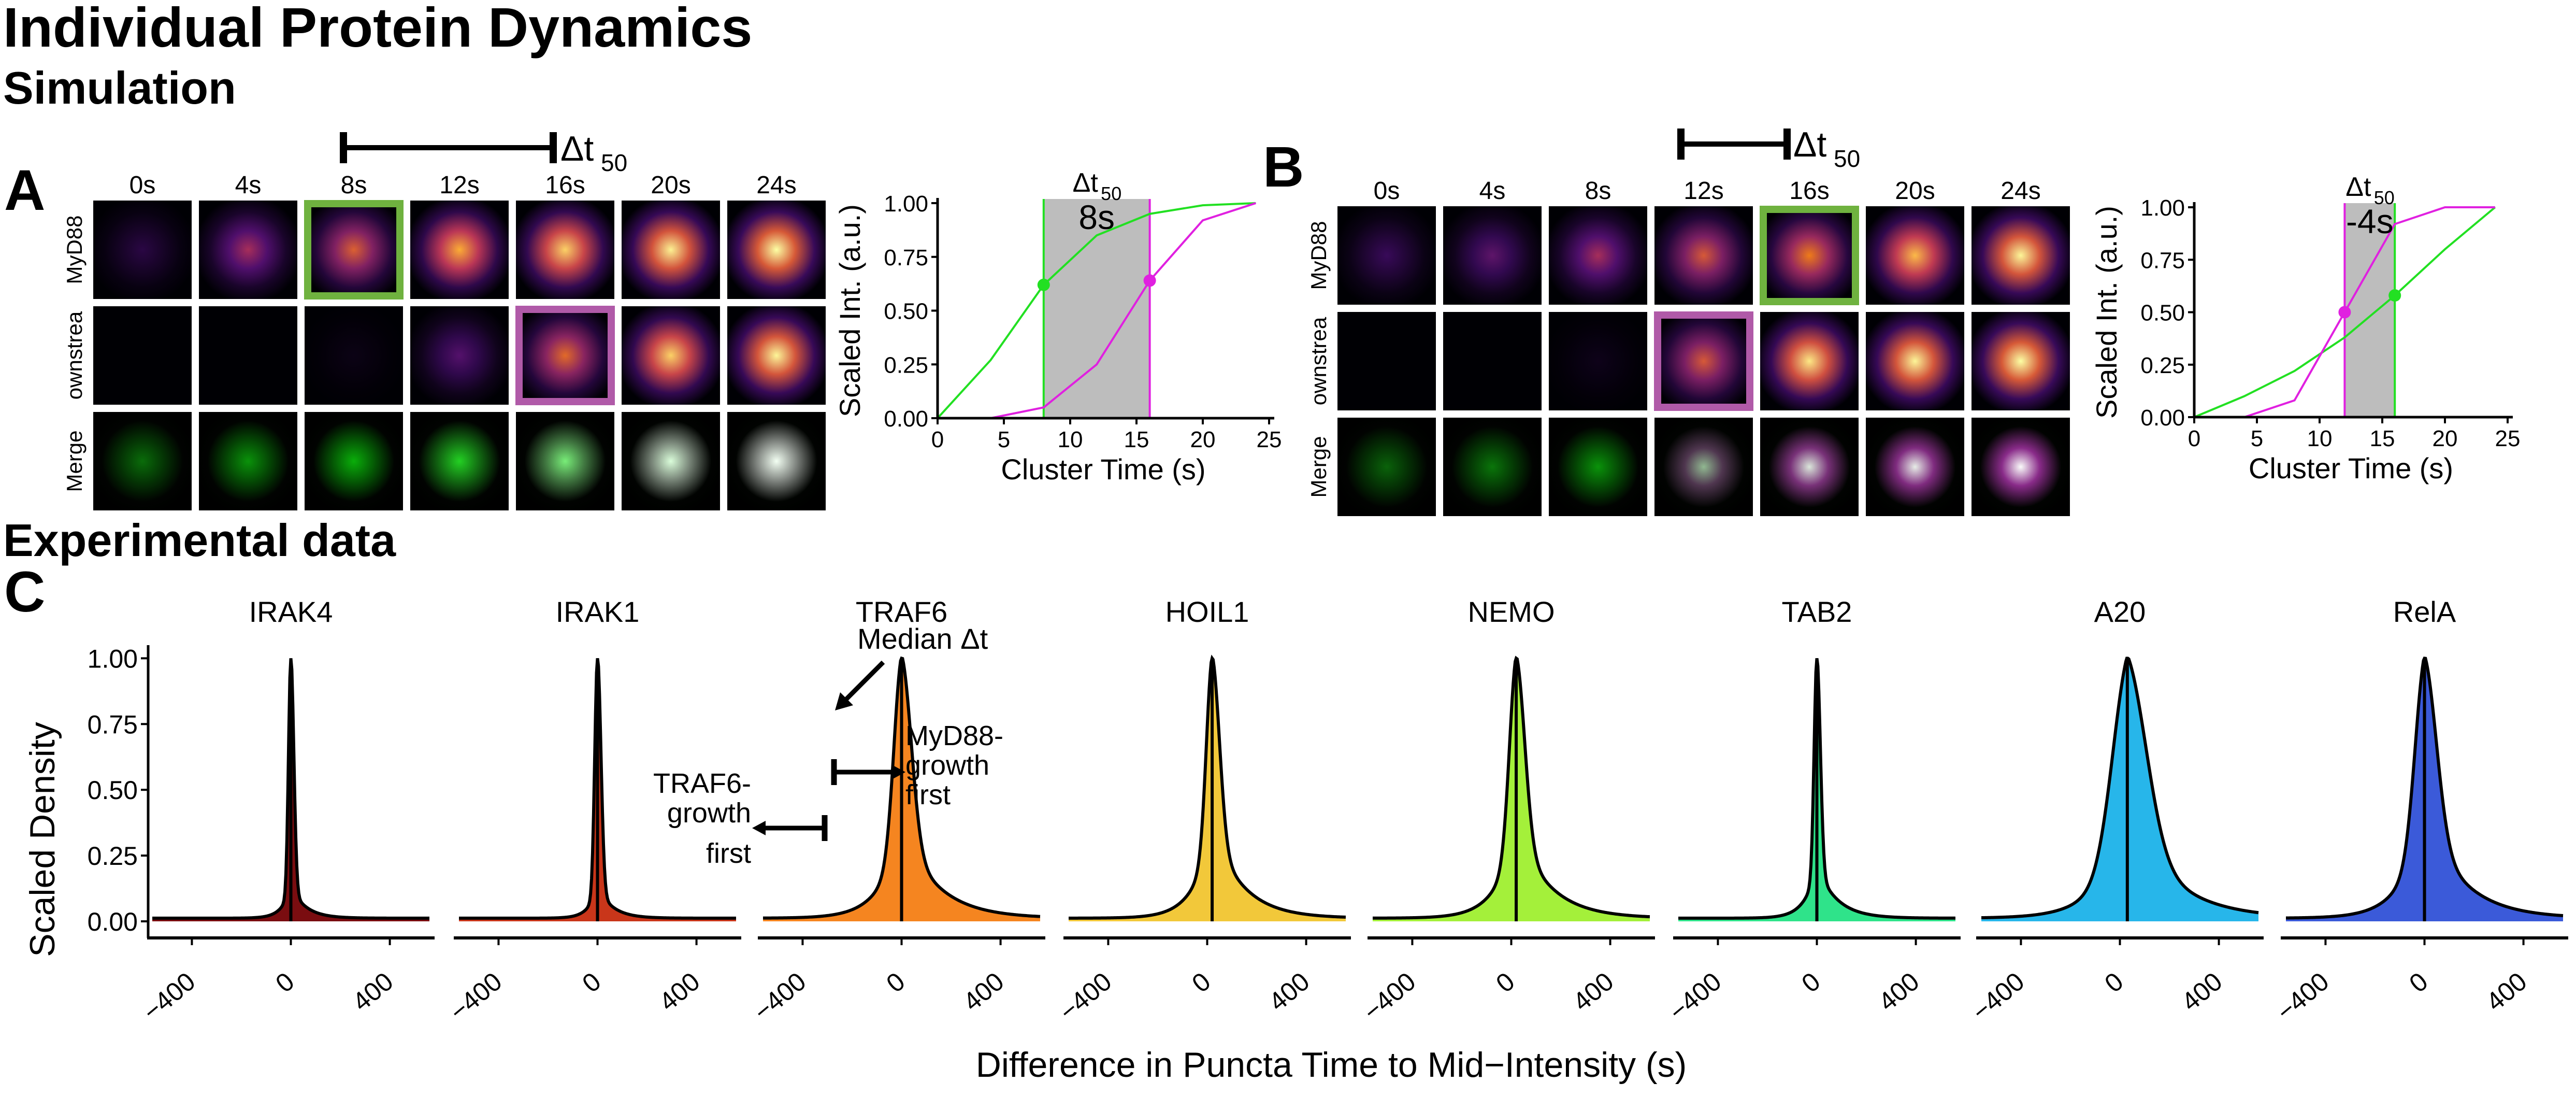 The height and width of the screenshot is (1097, 2576). Describe the element at coordinates (74, 461) in the screenshot. I see `a-row-label: Merge` at that location.